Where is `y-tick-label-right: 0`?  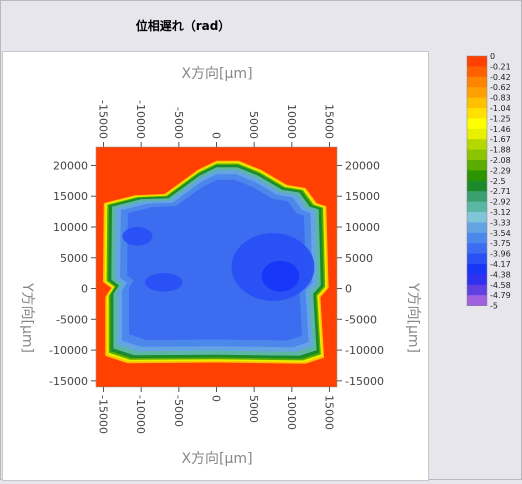
y-tick-label-right: 0 is located at coordinates (348, 289).